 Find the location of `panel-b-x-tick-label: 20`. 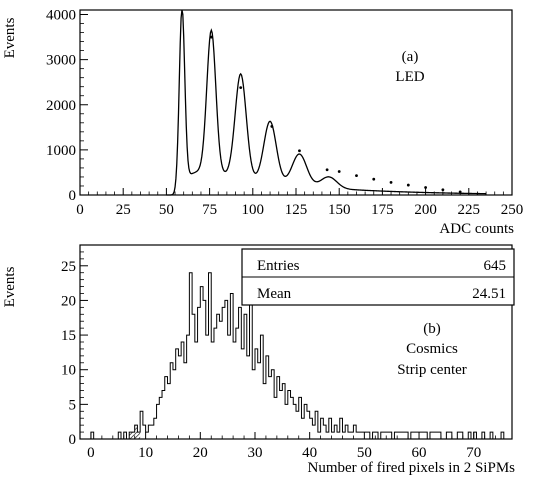

panel-b-x-tick-label: 20 is located at coordinates (200, 453).